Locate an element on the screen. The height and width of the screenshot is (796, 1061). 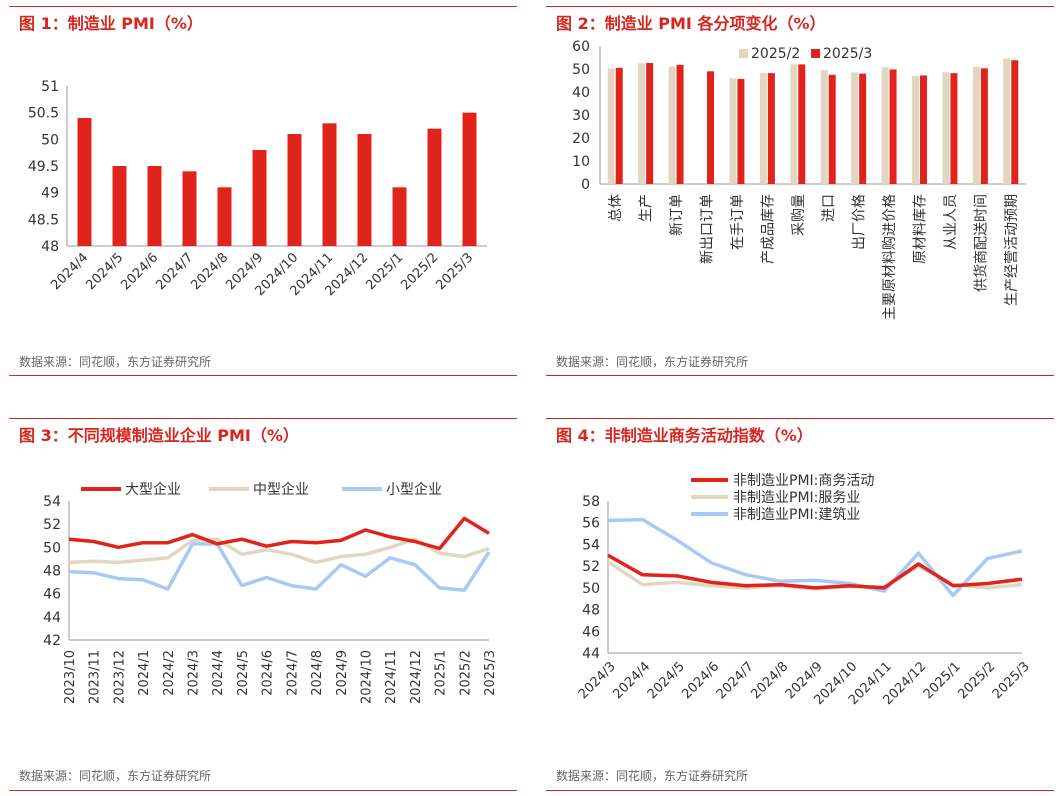
x-tick-label: 2024/9 is located at coordinates (342, 673).